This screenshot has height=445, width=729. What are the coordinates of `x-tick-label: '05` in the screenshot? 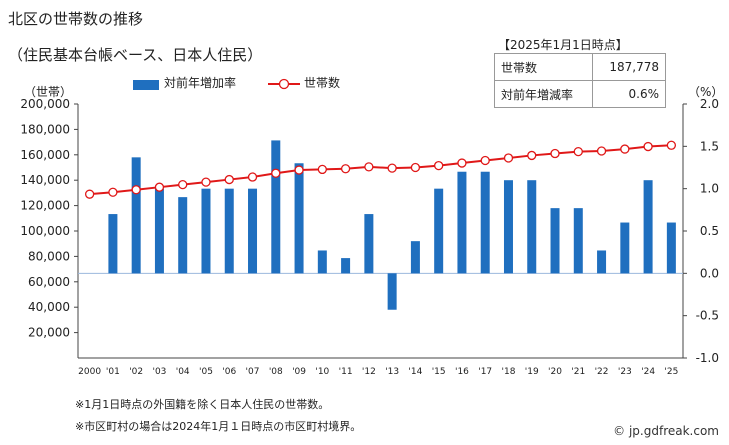 It's located at (206, 372).